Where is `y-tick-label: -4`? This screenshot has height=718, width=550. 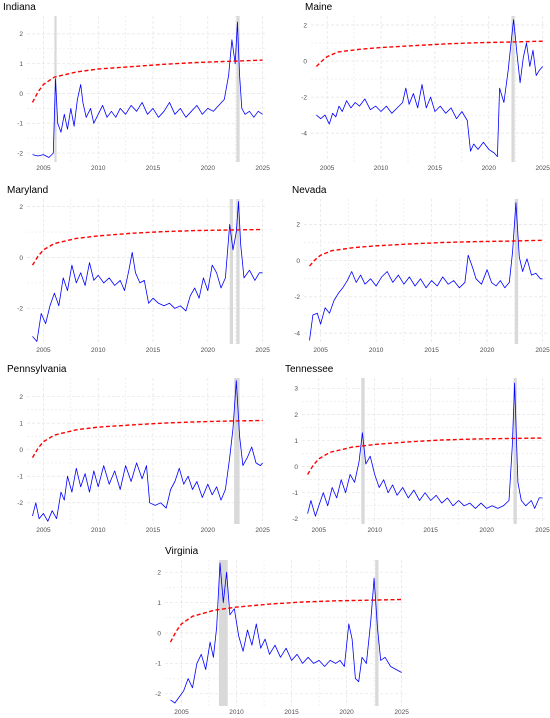 y-tick-label: -4 is located at coordinates (297, 333).